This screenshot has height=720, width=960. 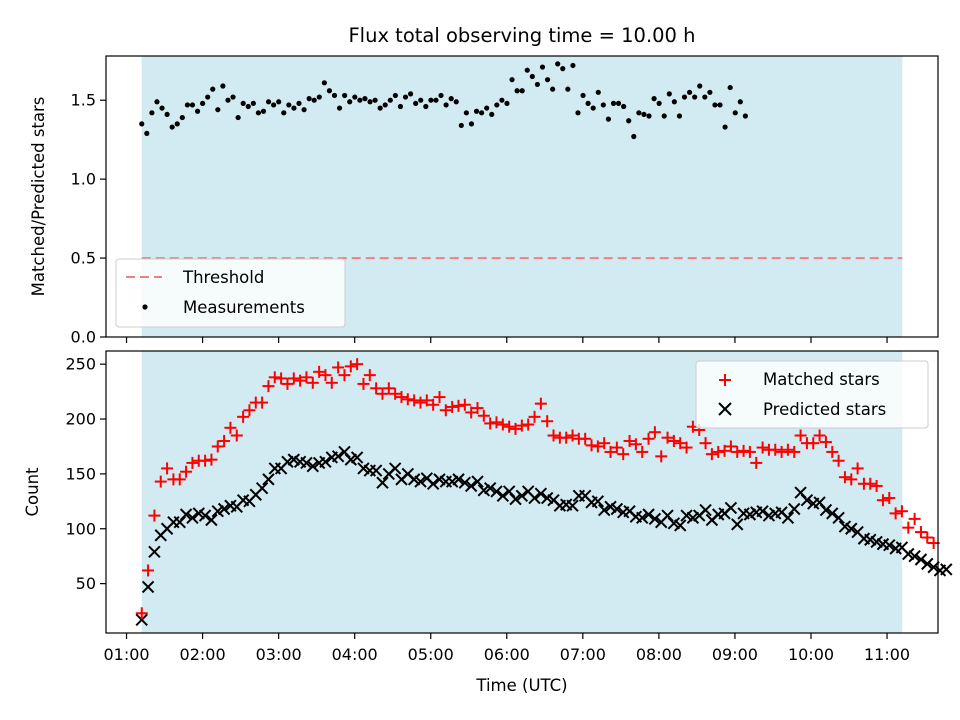 I want to click on x-tick-label-9: 10:00, so click(x=811, y=654).